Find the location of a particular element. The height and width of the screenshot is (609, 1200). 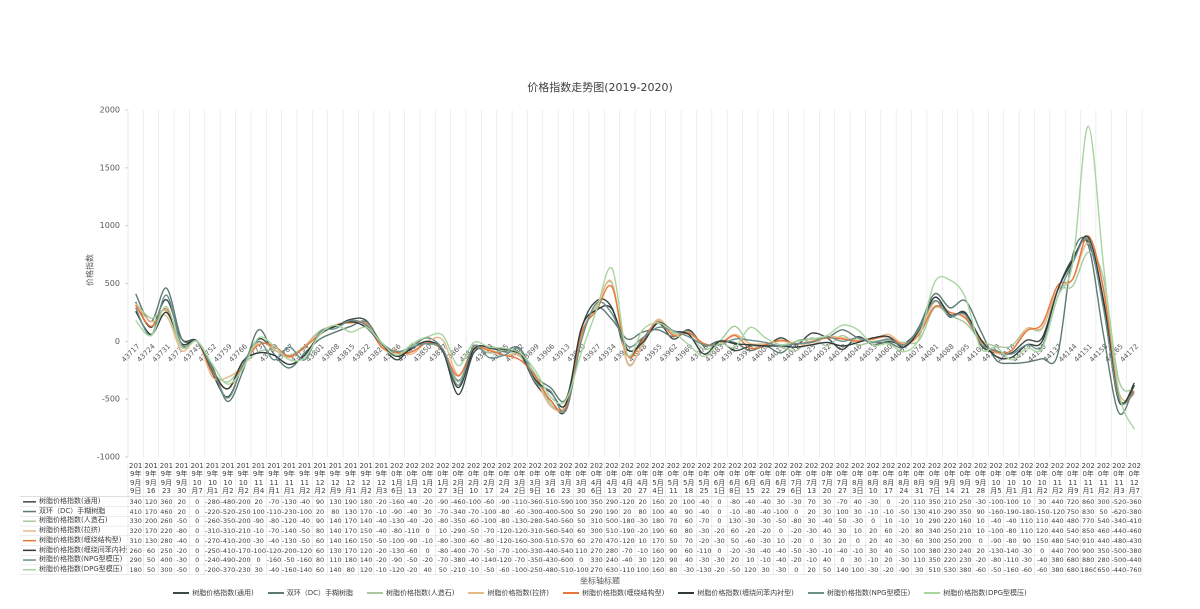

table-cell: -70 is located at coordinates (443, 560).